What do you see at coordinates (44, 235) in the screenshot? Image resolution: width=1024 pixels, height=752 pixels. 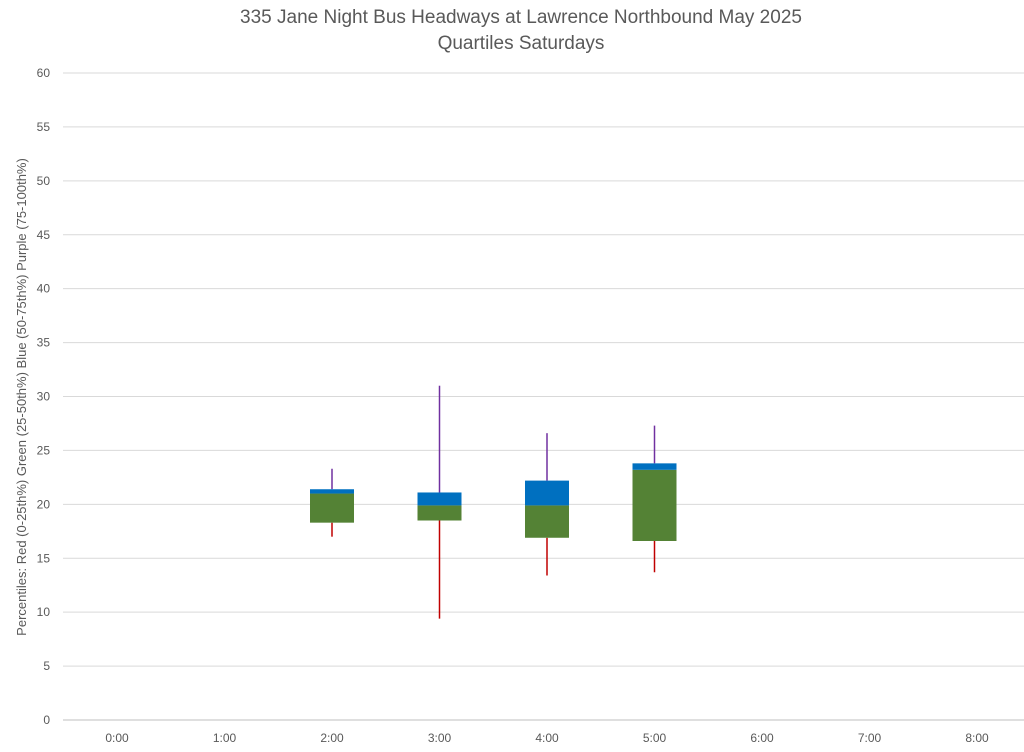 I see `y-tick-label: 45` at bounding box center [44, 235].